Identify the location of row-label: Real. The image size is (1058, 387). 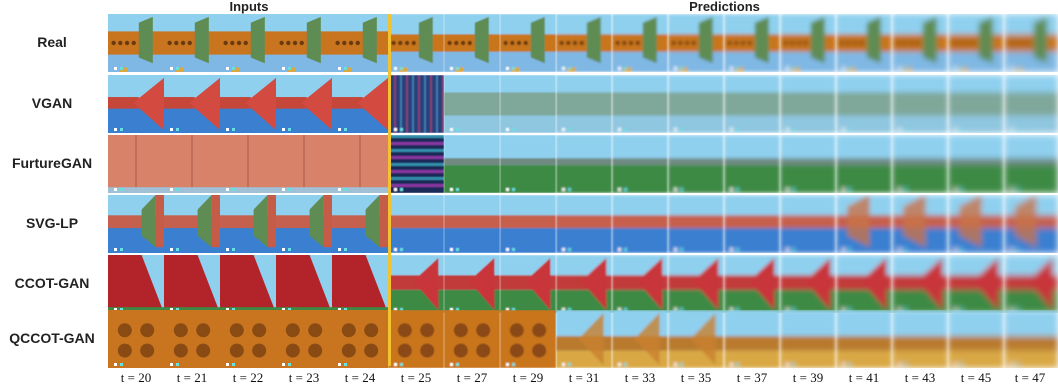
(52, 42).